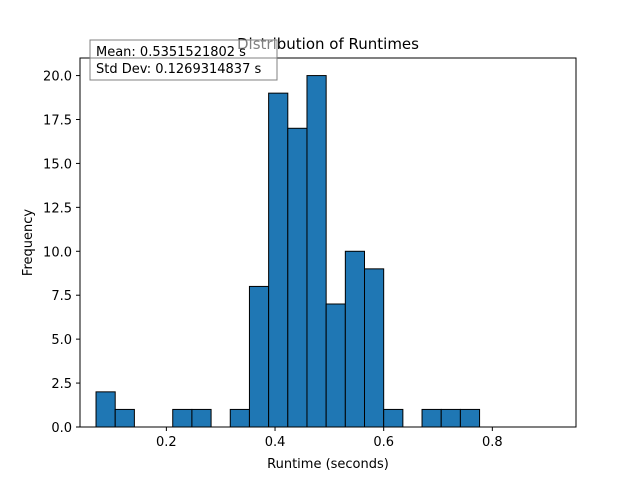 This screenshot has width=640, height=480. Describe the element at coordinates (275, 442) in the screenshot. I see `x-tick-label: 0.4` at that location.